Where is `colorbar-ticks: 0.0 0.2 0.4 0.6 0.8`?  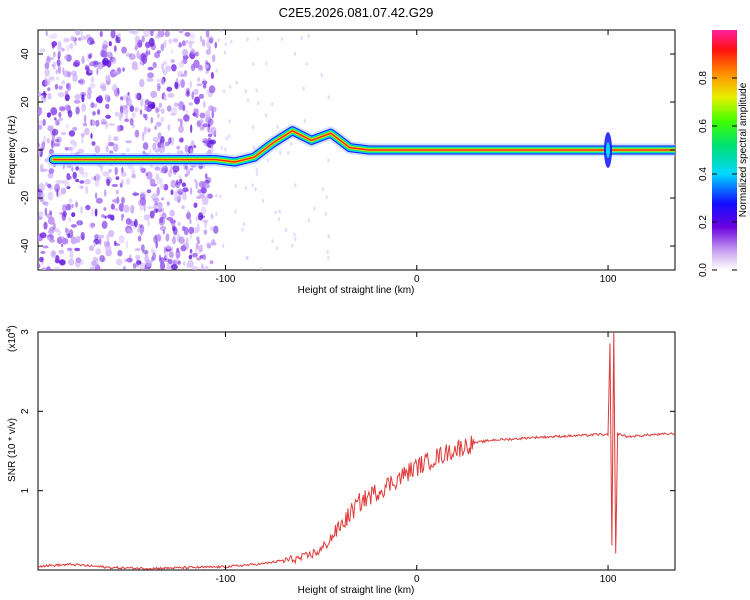
colorbar-ticks: 0.0 0.2 0.4 0.6 0.8 is located at coordinates (717, 174).